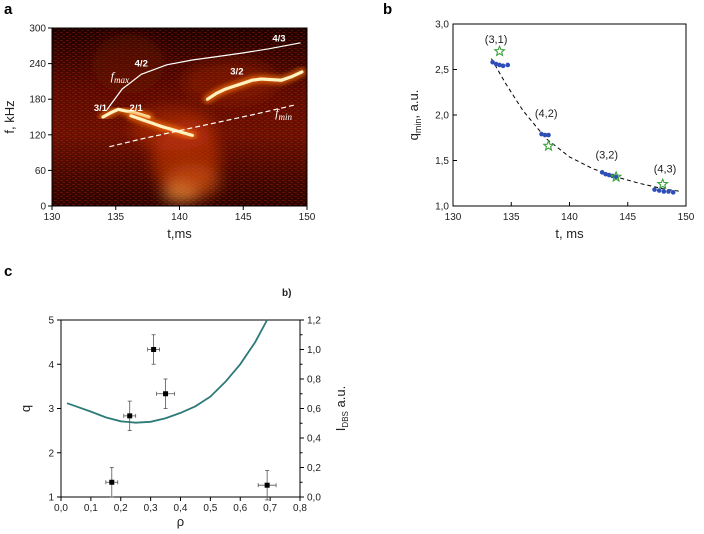 The height and width of the screenshot is (534, 704). I want to click on y-axis-label: qmin, a.u., so click(414, 115).